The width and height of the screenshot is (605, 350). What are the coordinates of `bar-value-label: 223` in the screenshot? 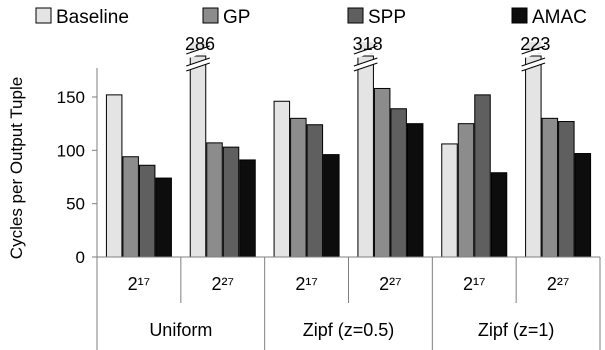 It's located at (535, 44).